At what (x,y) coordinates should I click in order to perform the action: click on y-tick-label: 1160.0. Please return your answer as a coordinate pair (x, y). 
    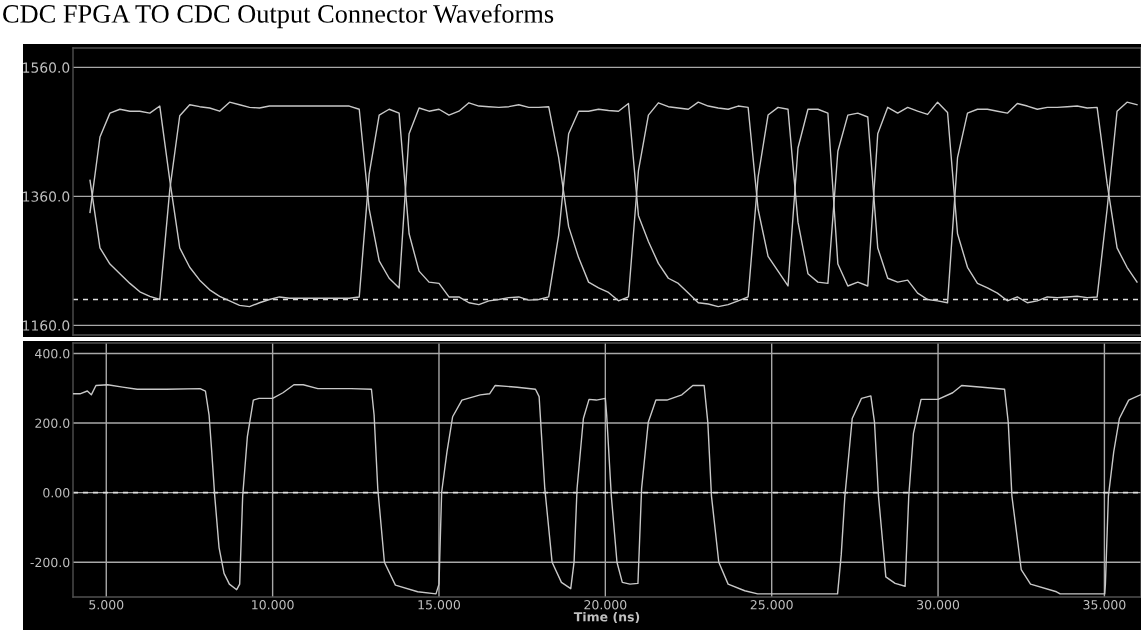
    Looking at the image, I should click on (46, 325).